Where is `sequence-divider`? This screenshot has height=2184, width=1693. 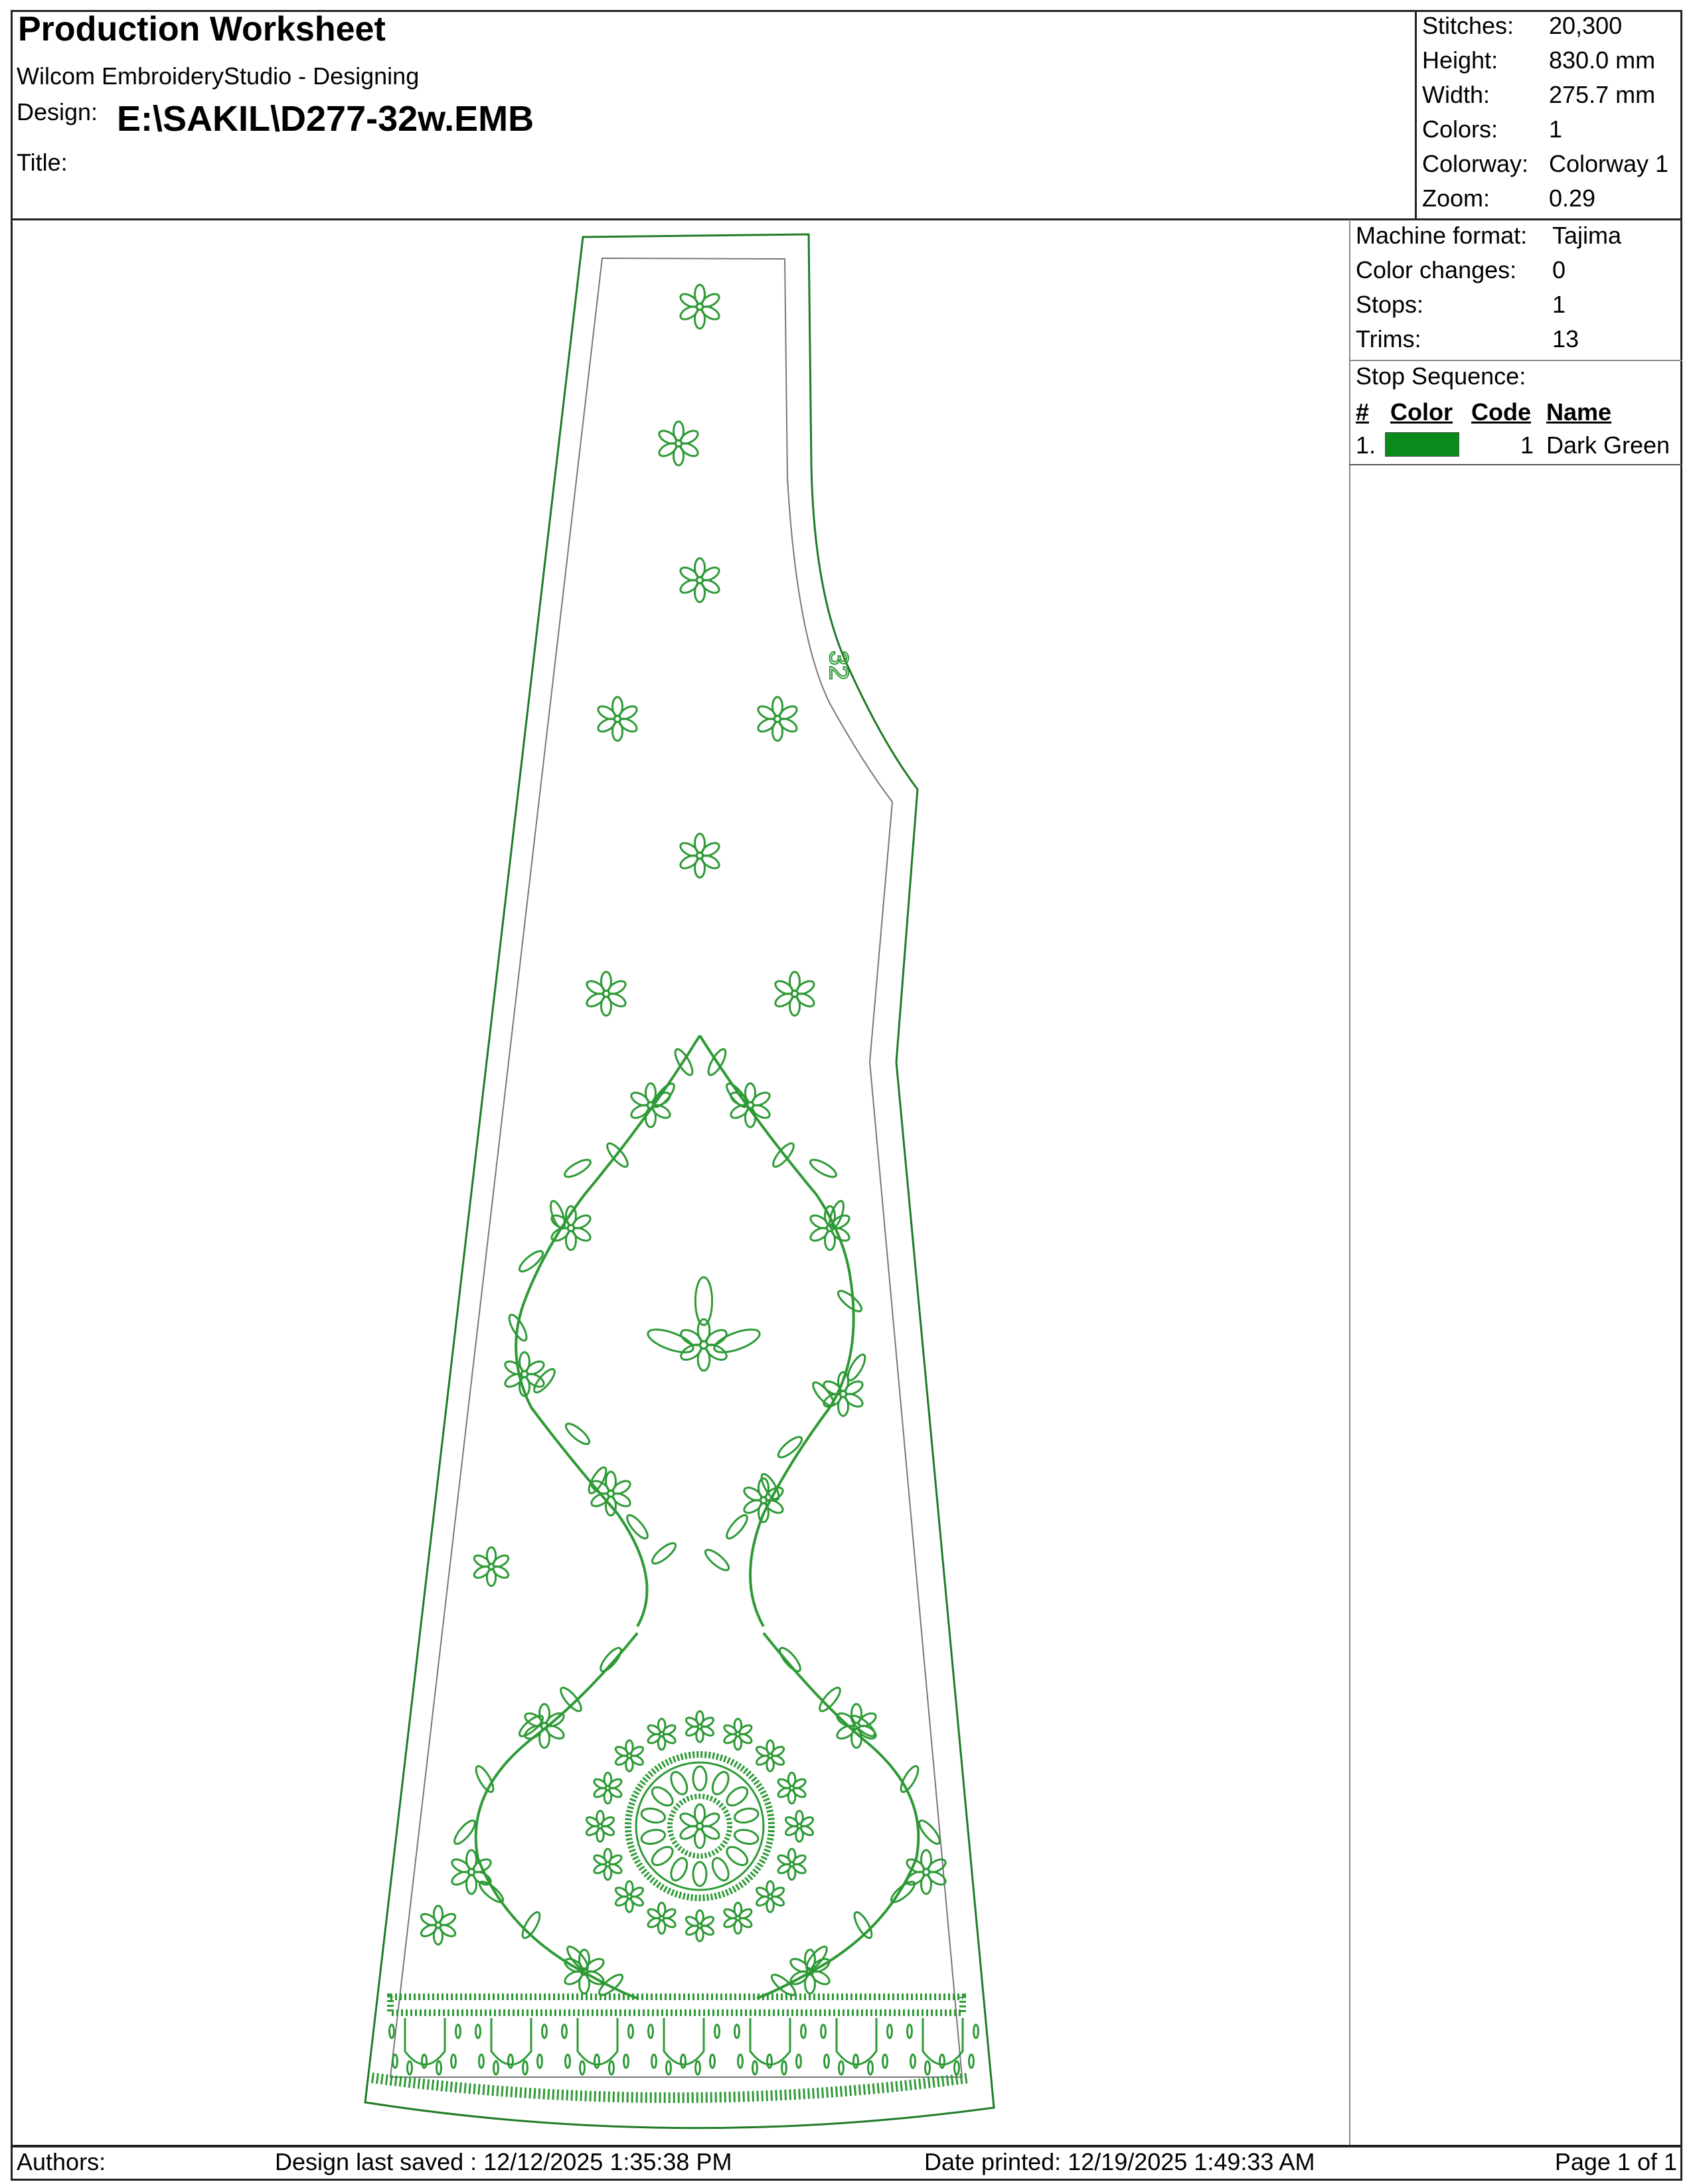
sequence-divider is located at coordinates (1515, 464).